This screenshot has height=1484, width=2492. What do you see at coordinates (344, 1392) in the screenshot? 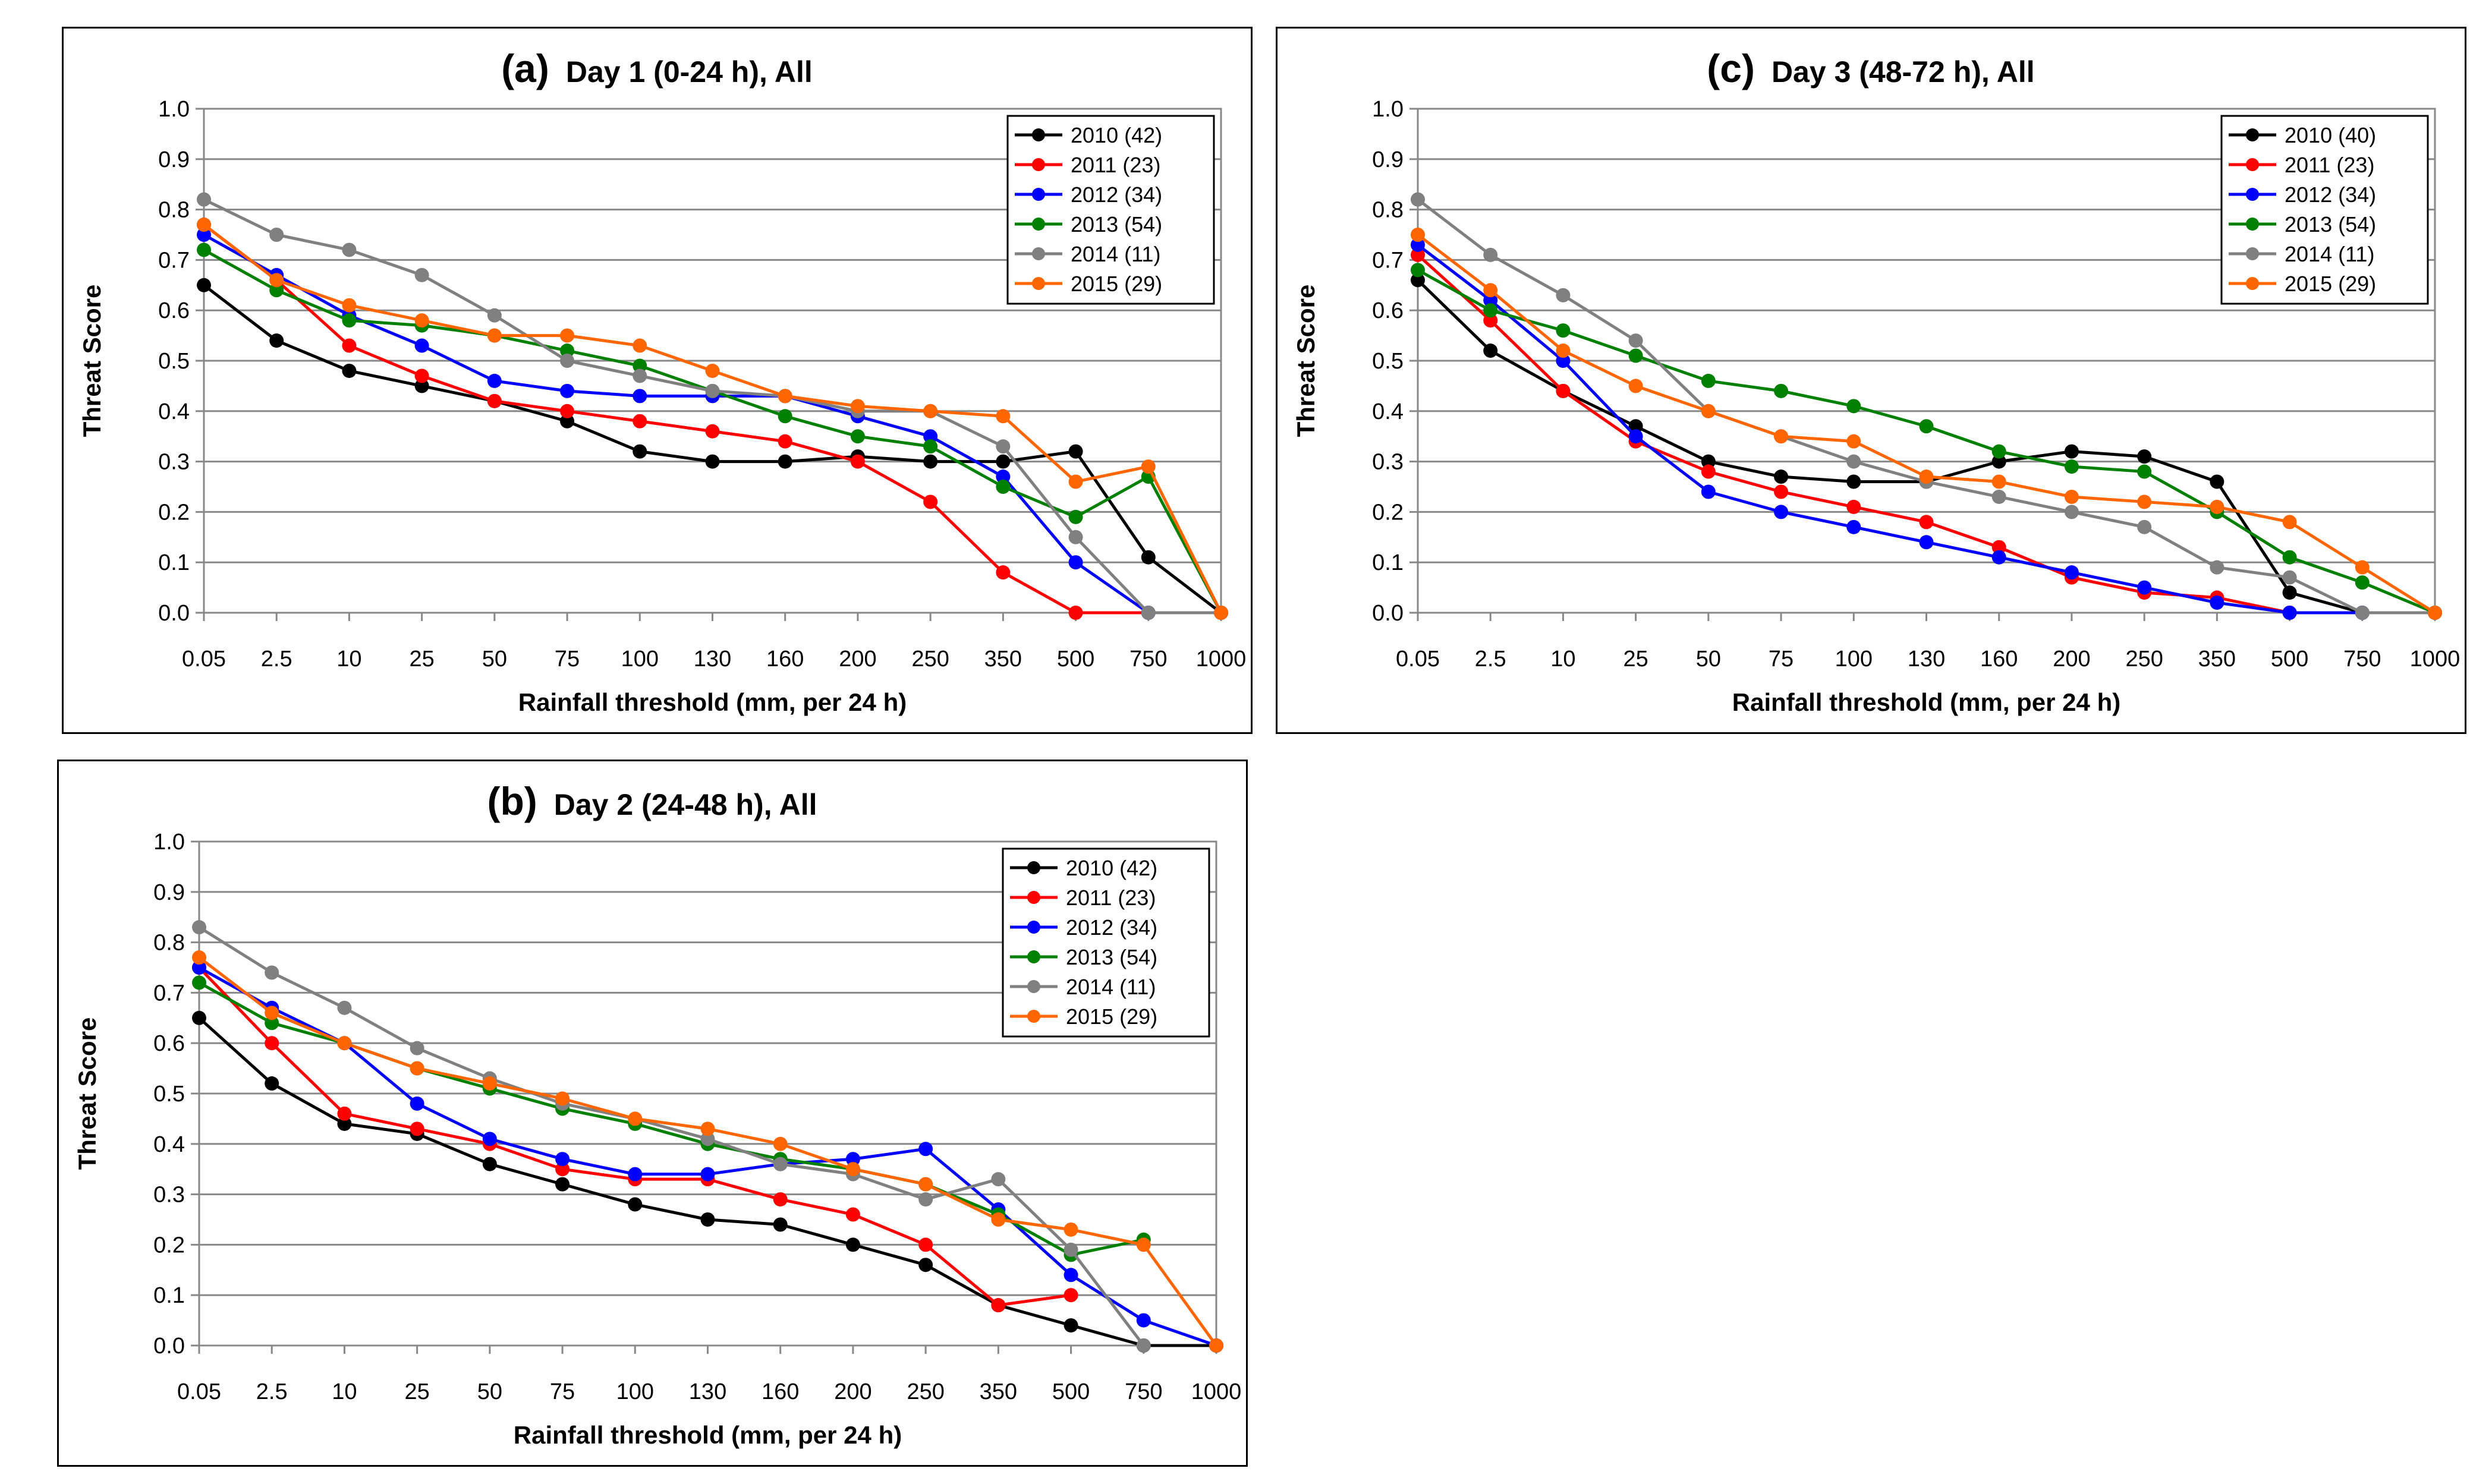
I see `x-tick-label: 10` at bounding box center [344, 1392].